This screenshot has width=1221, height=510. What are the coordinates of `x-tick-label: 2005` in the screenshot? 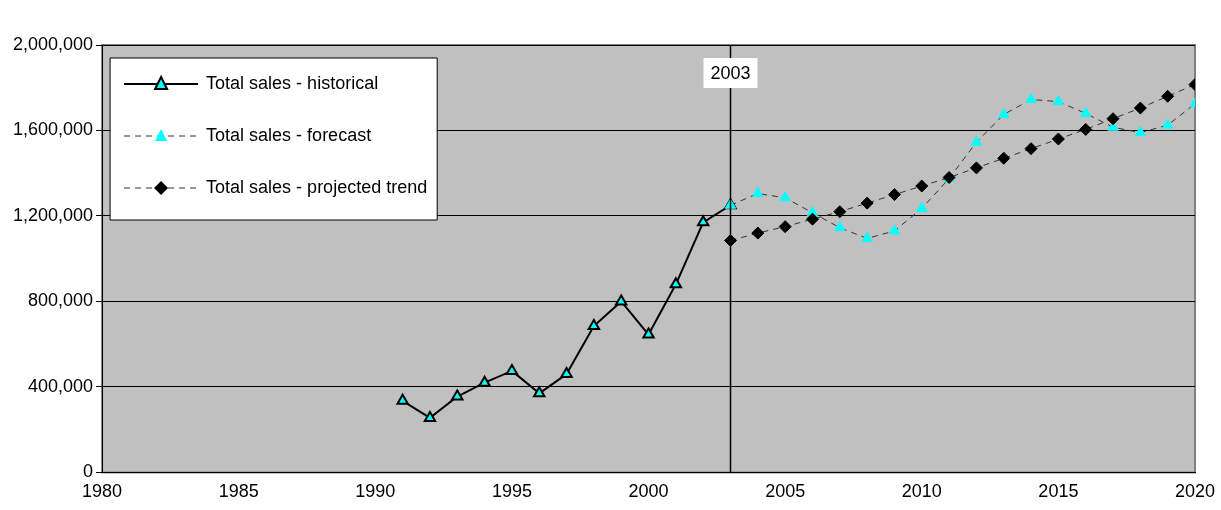 It's located at (785, 491).